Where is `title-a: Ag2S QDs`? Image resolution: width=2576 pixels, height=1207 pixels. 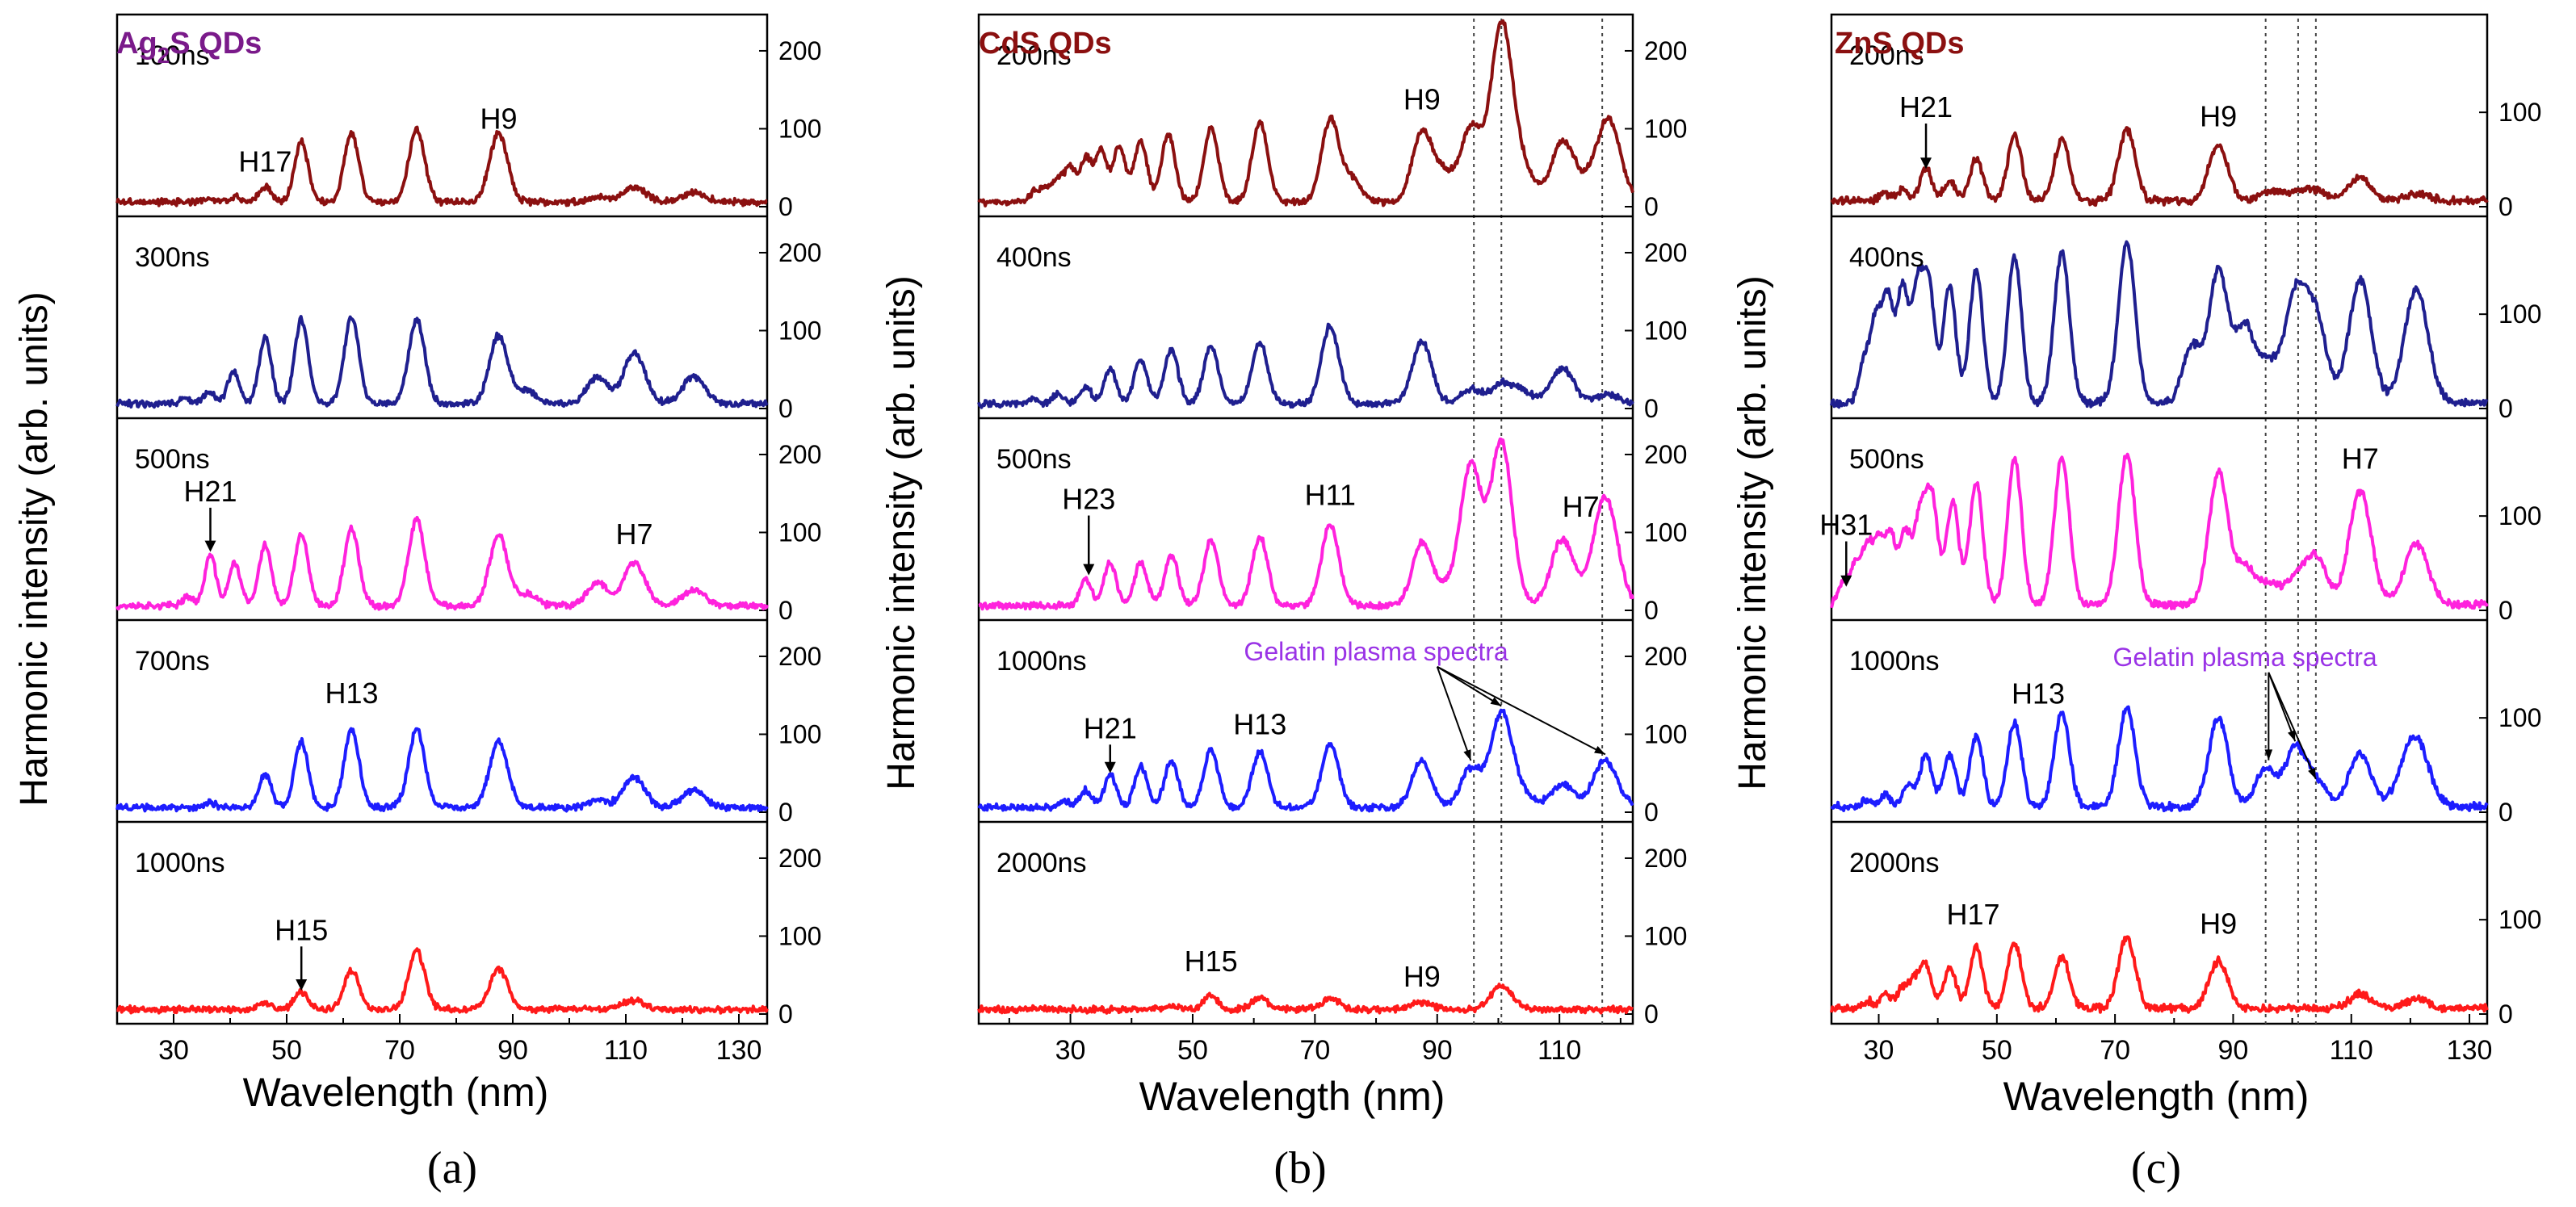
title-a: Ag2S QDs is located at coordinates (189, 47).